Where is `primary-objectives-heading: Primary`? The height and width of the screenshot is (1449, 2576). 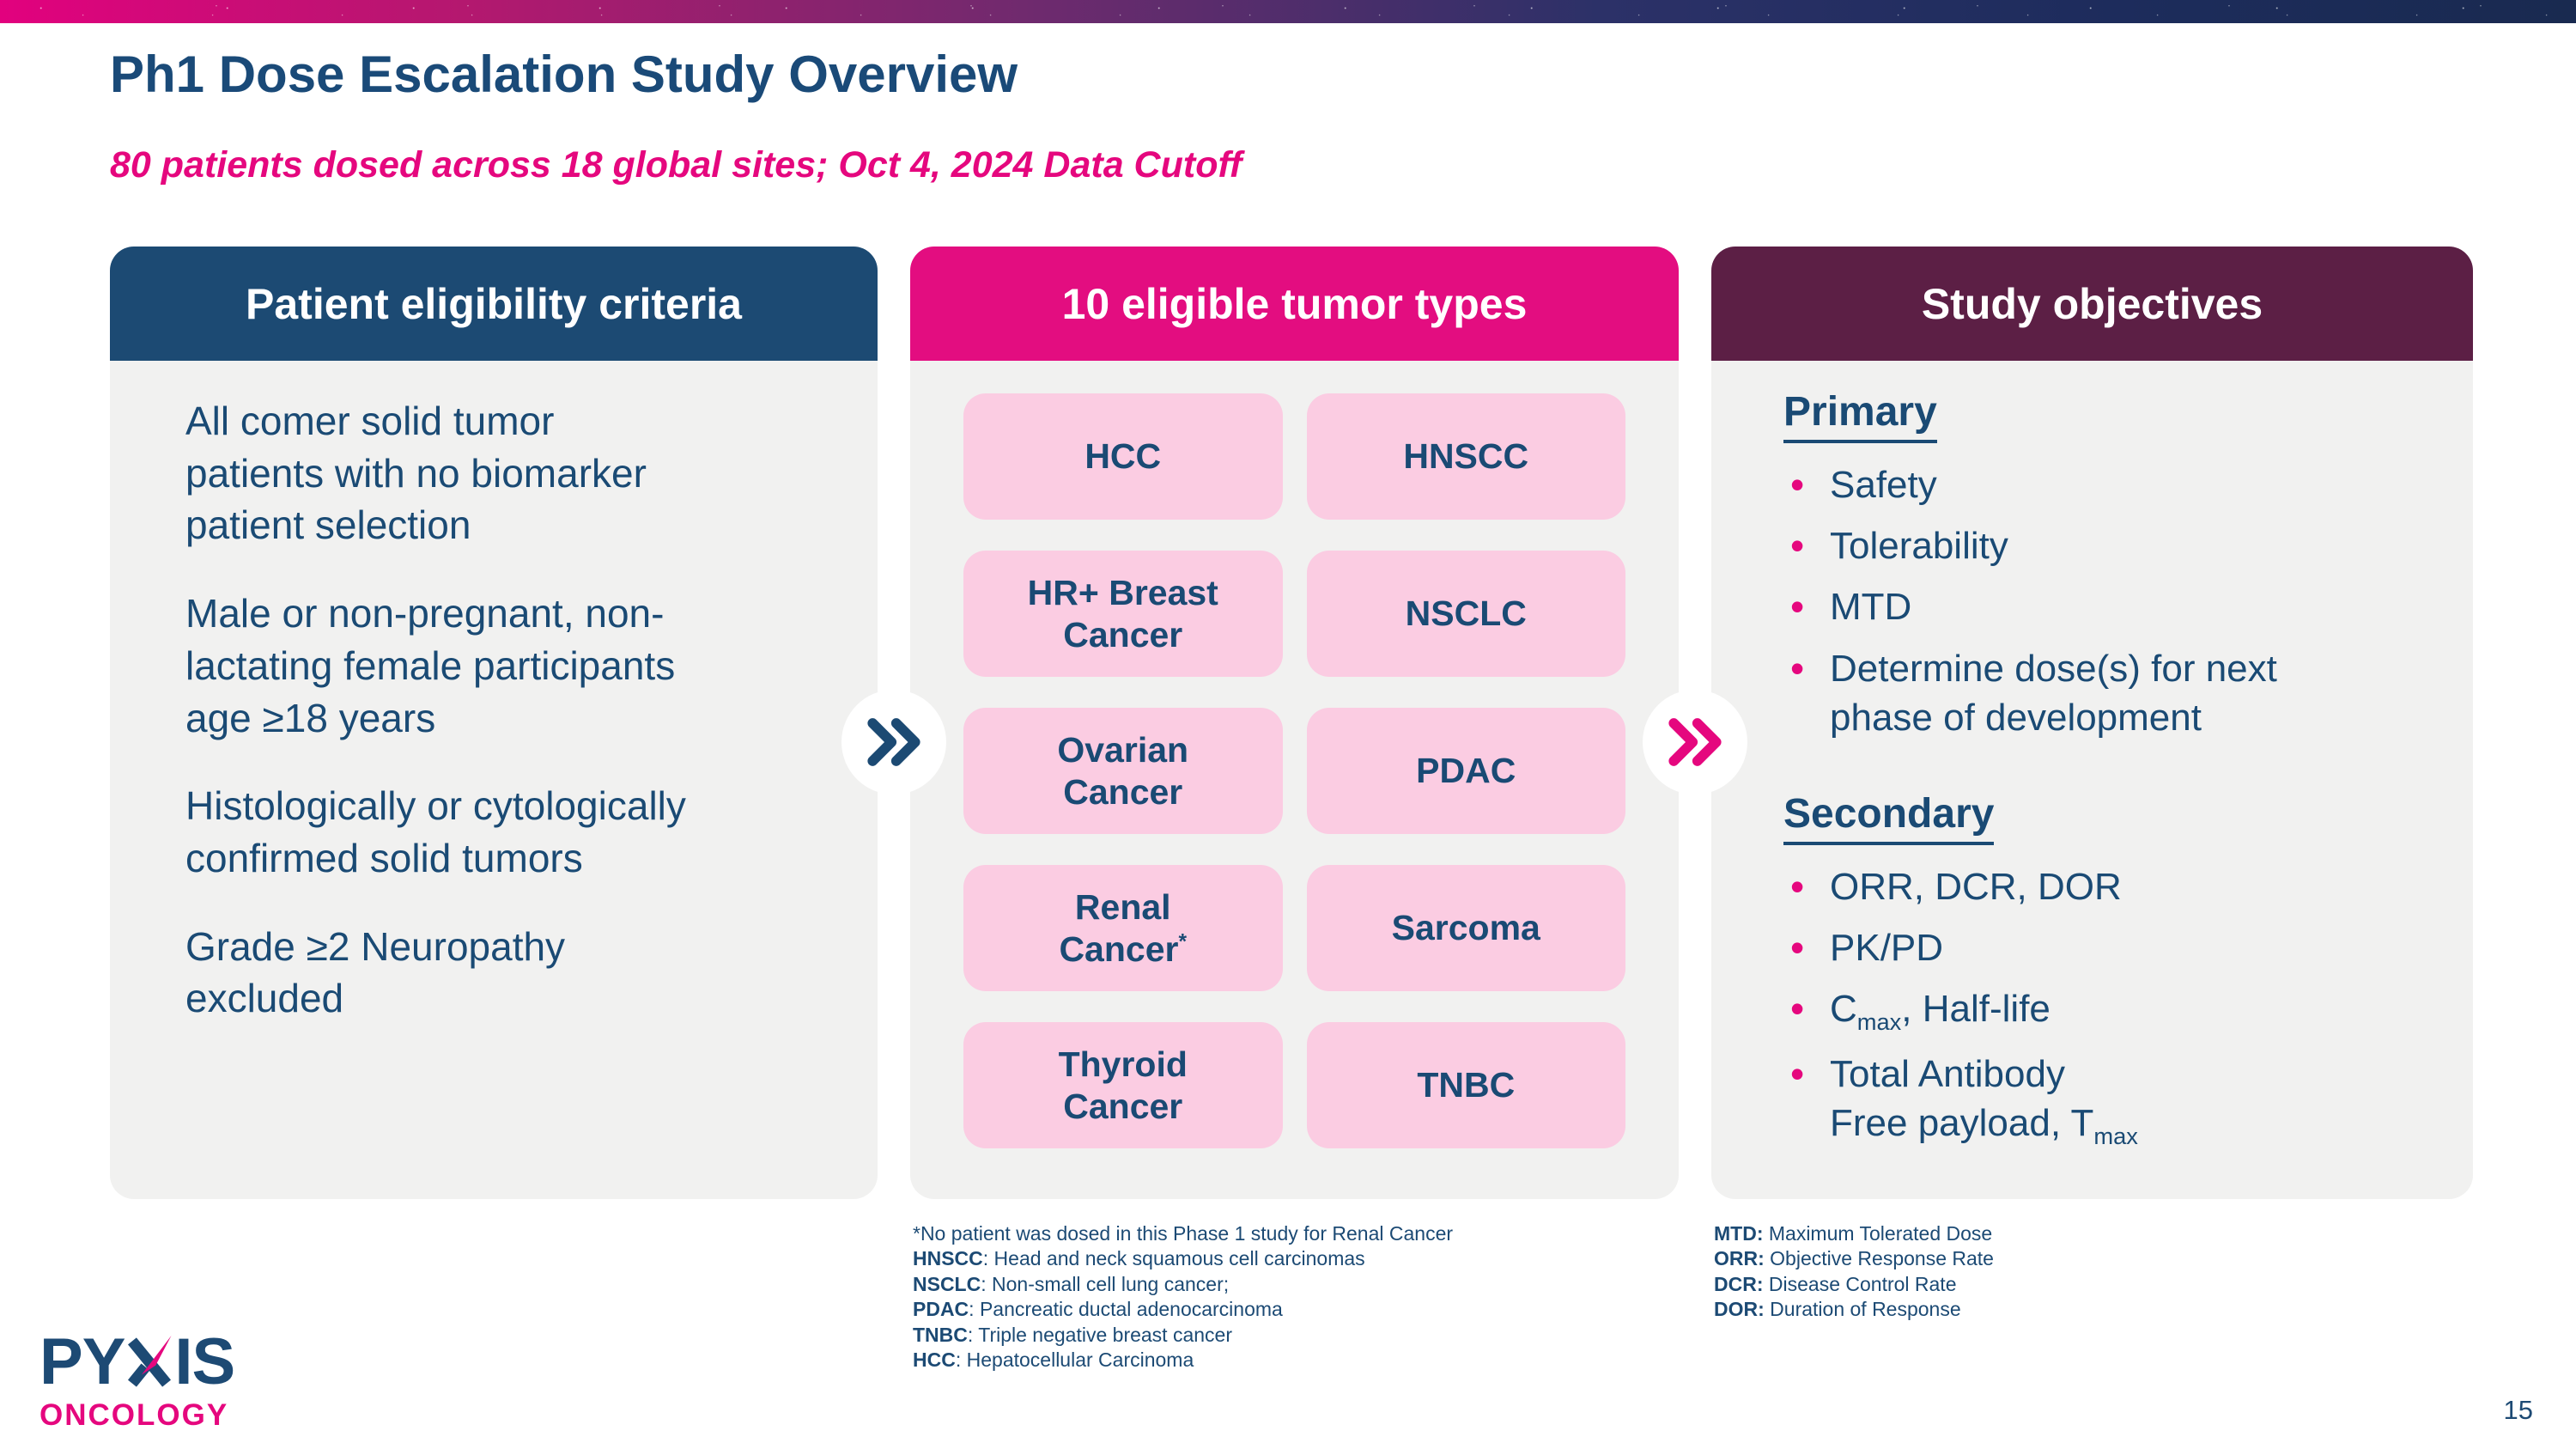
primary-objectives-heading: Primary is located at coordinates (1860, 415).